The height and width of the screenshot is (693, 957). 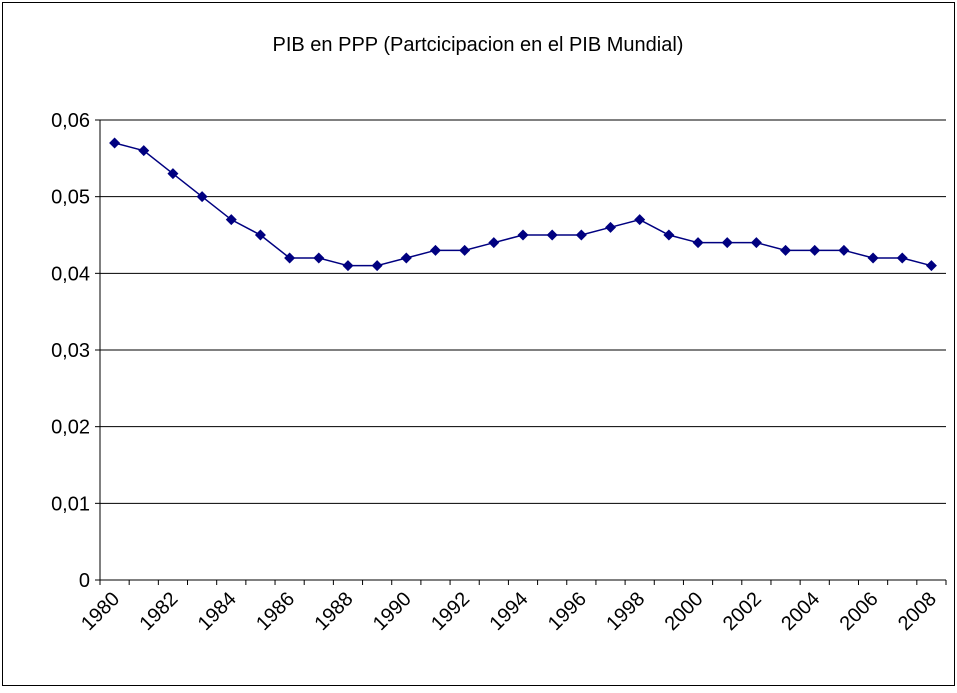 I want to click on y-tick-label: 0,02, so click(x=70, y=428).